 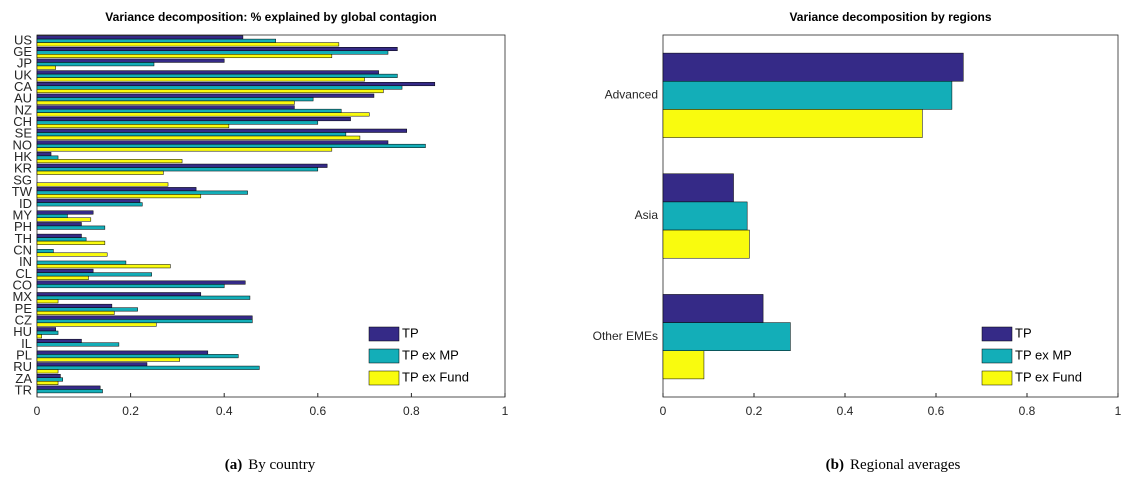 I want to click on y-tick-label: IL, so click(x=26, y=343).